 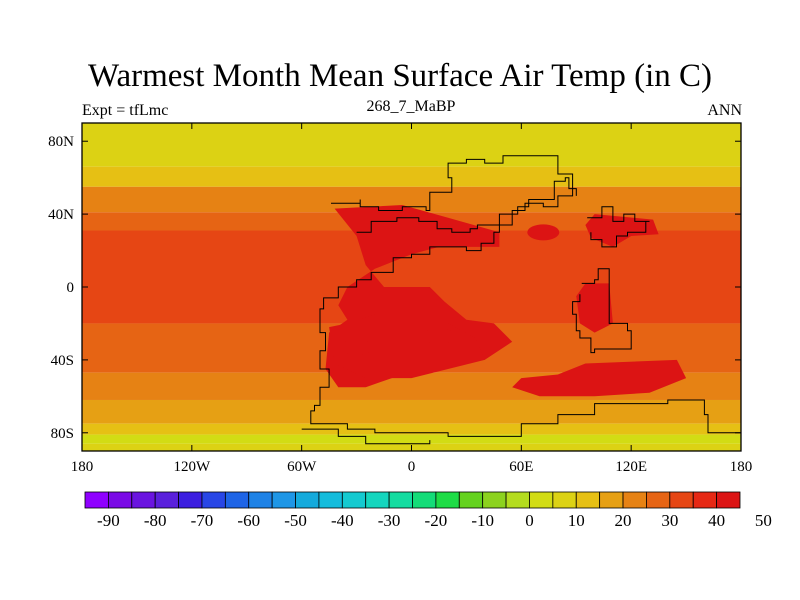 I want to click on y-tick-label-3: 40S, so click(x=62, y=361).